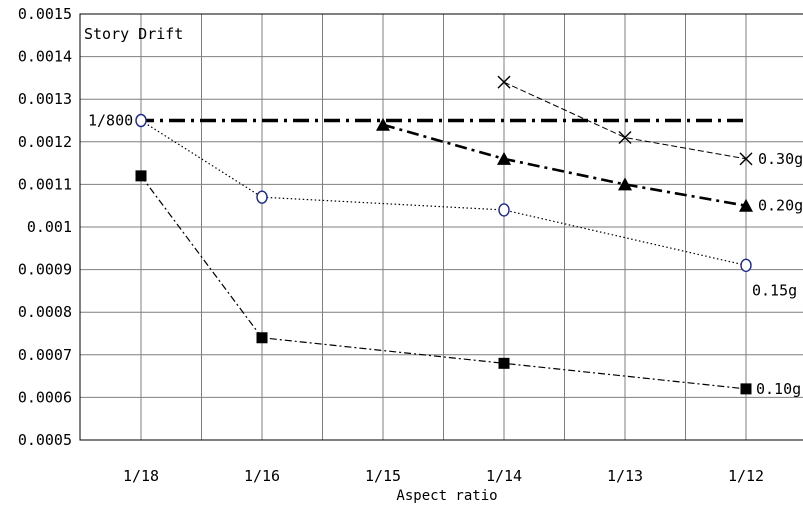 Image resolution: width=803 pixels, height=507 pixels. I want to click on y-tick-label: 0.0007, so click(45, 355).